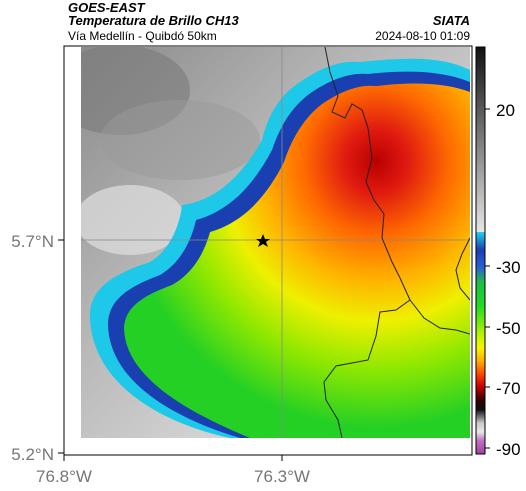  I want to click on lon-tick-label: 76.3°W, so click(282, 476).